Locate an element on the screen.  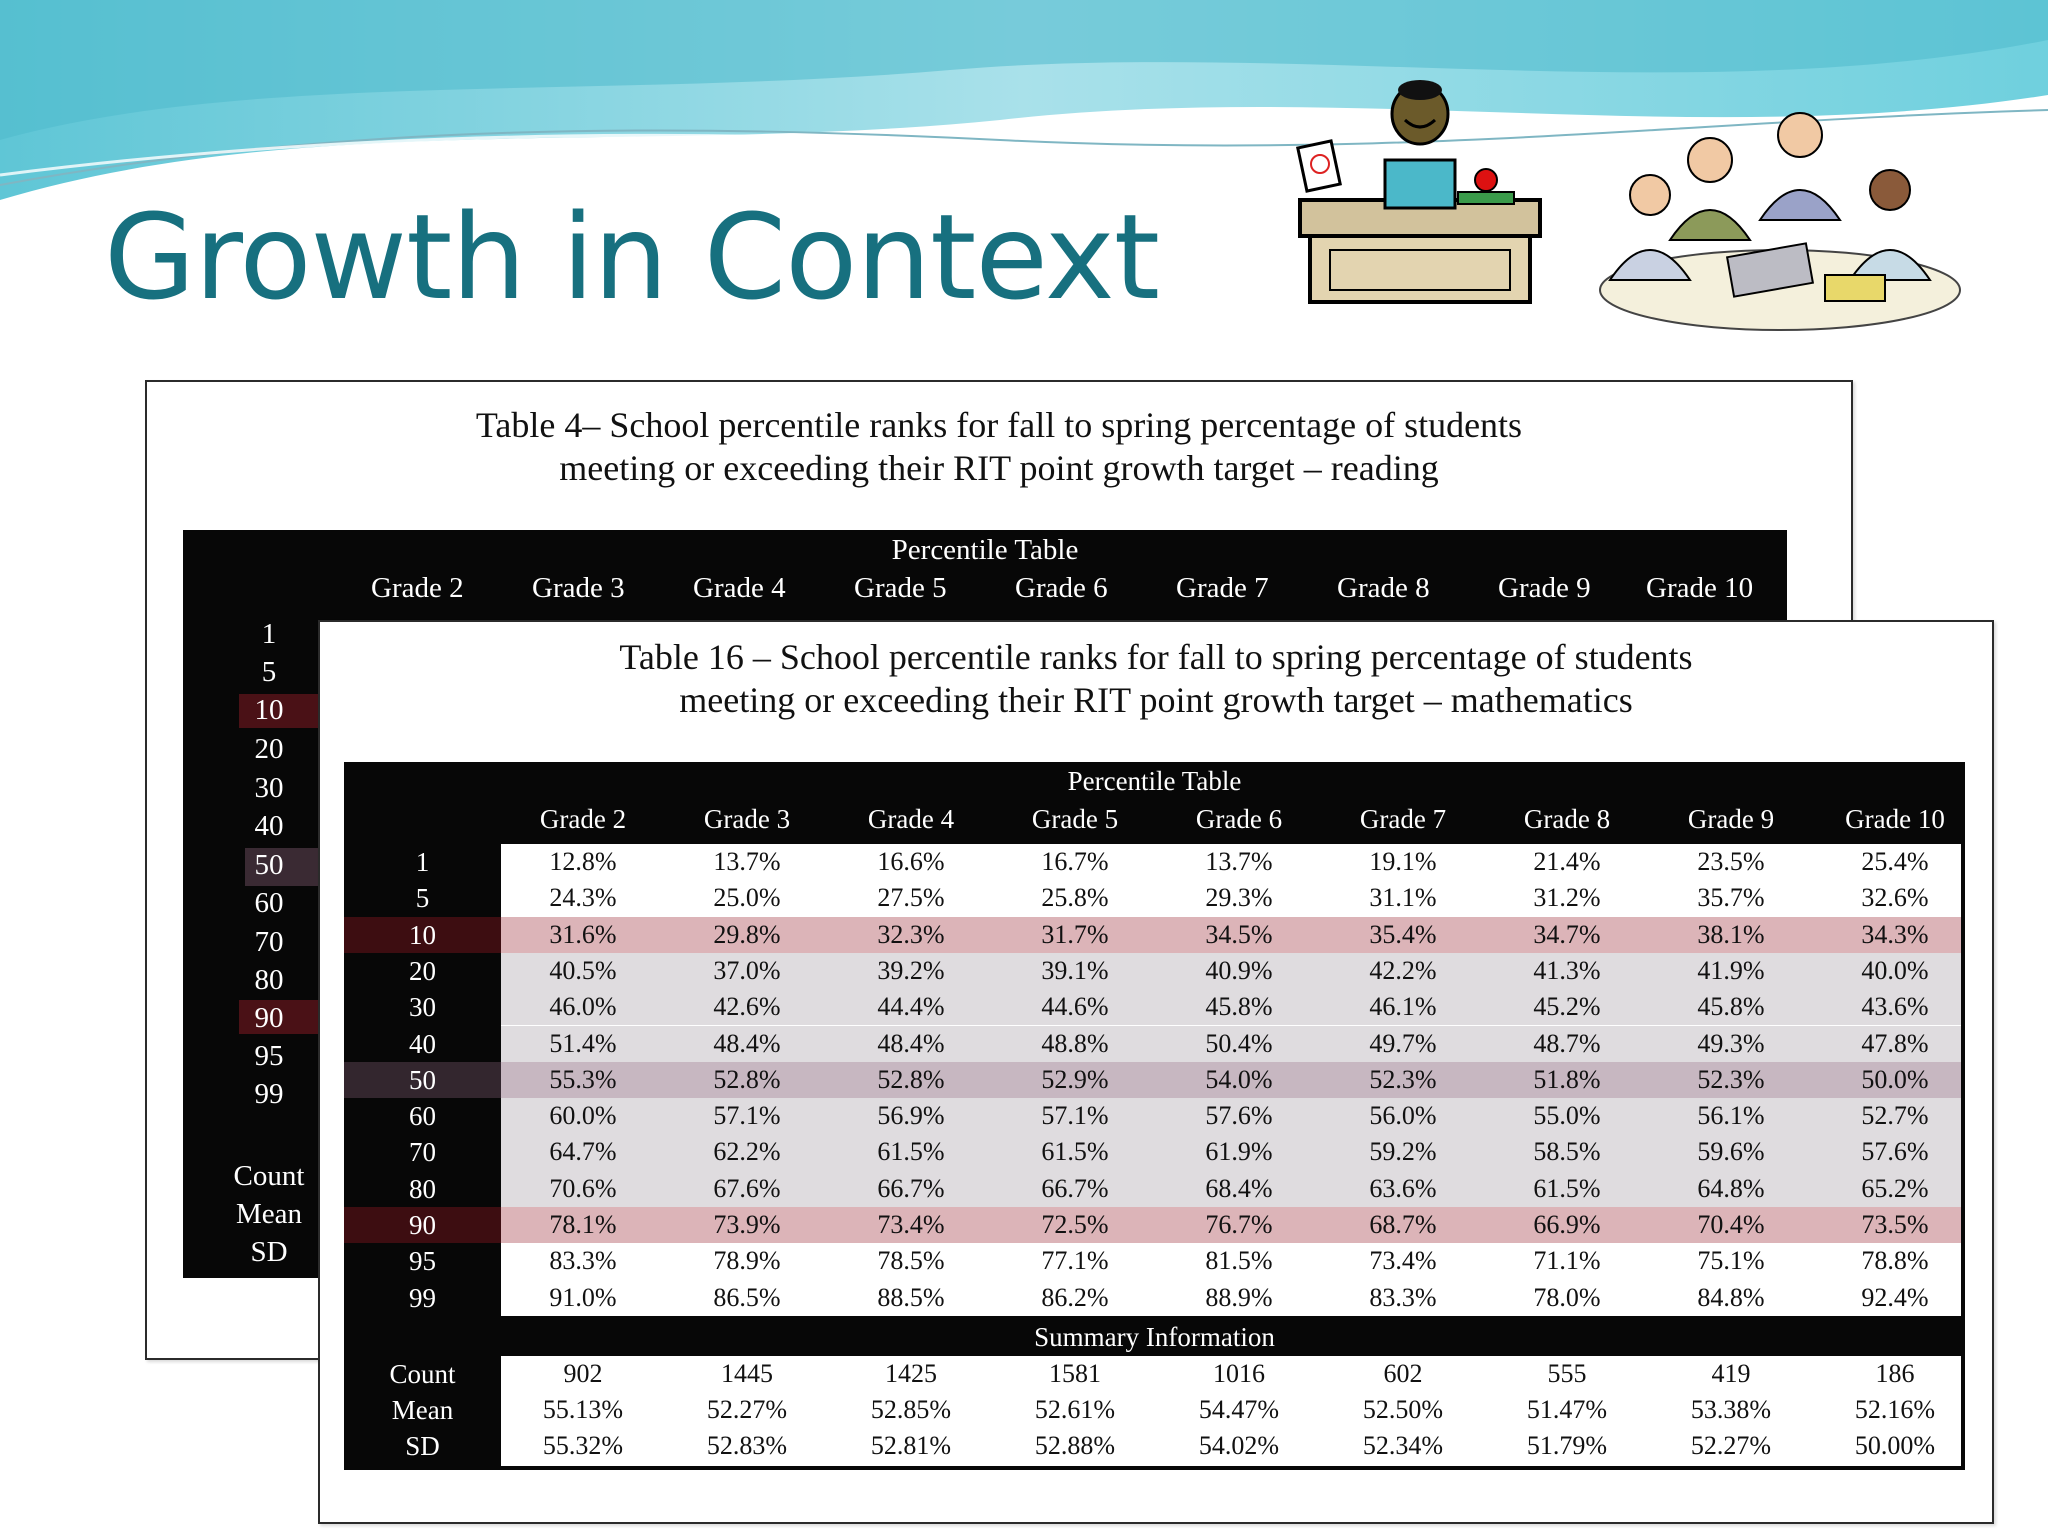
math-table-cell: 70.6% is located at coordinates (583, 1188).